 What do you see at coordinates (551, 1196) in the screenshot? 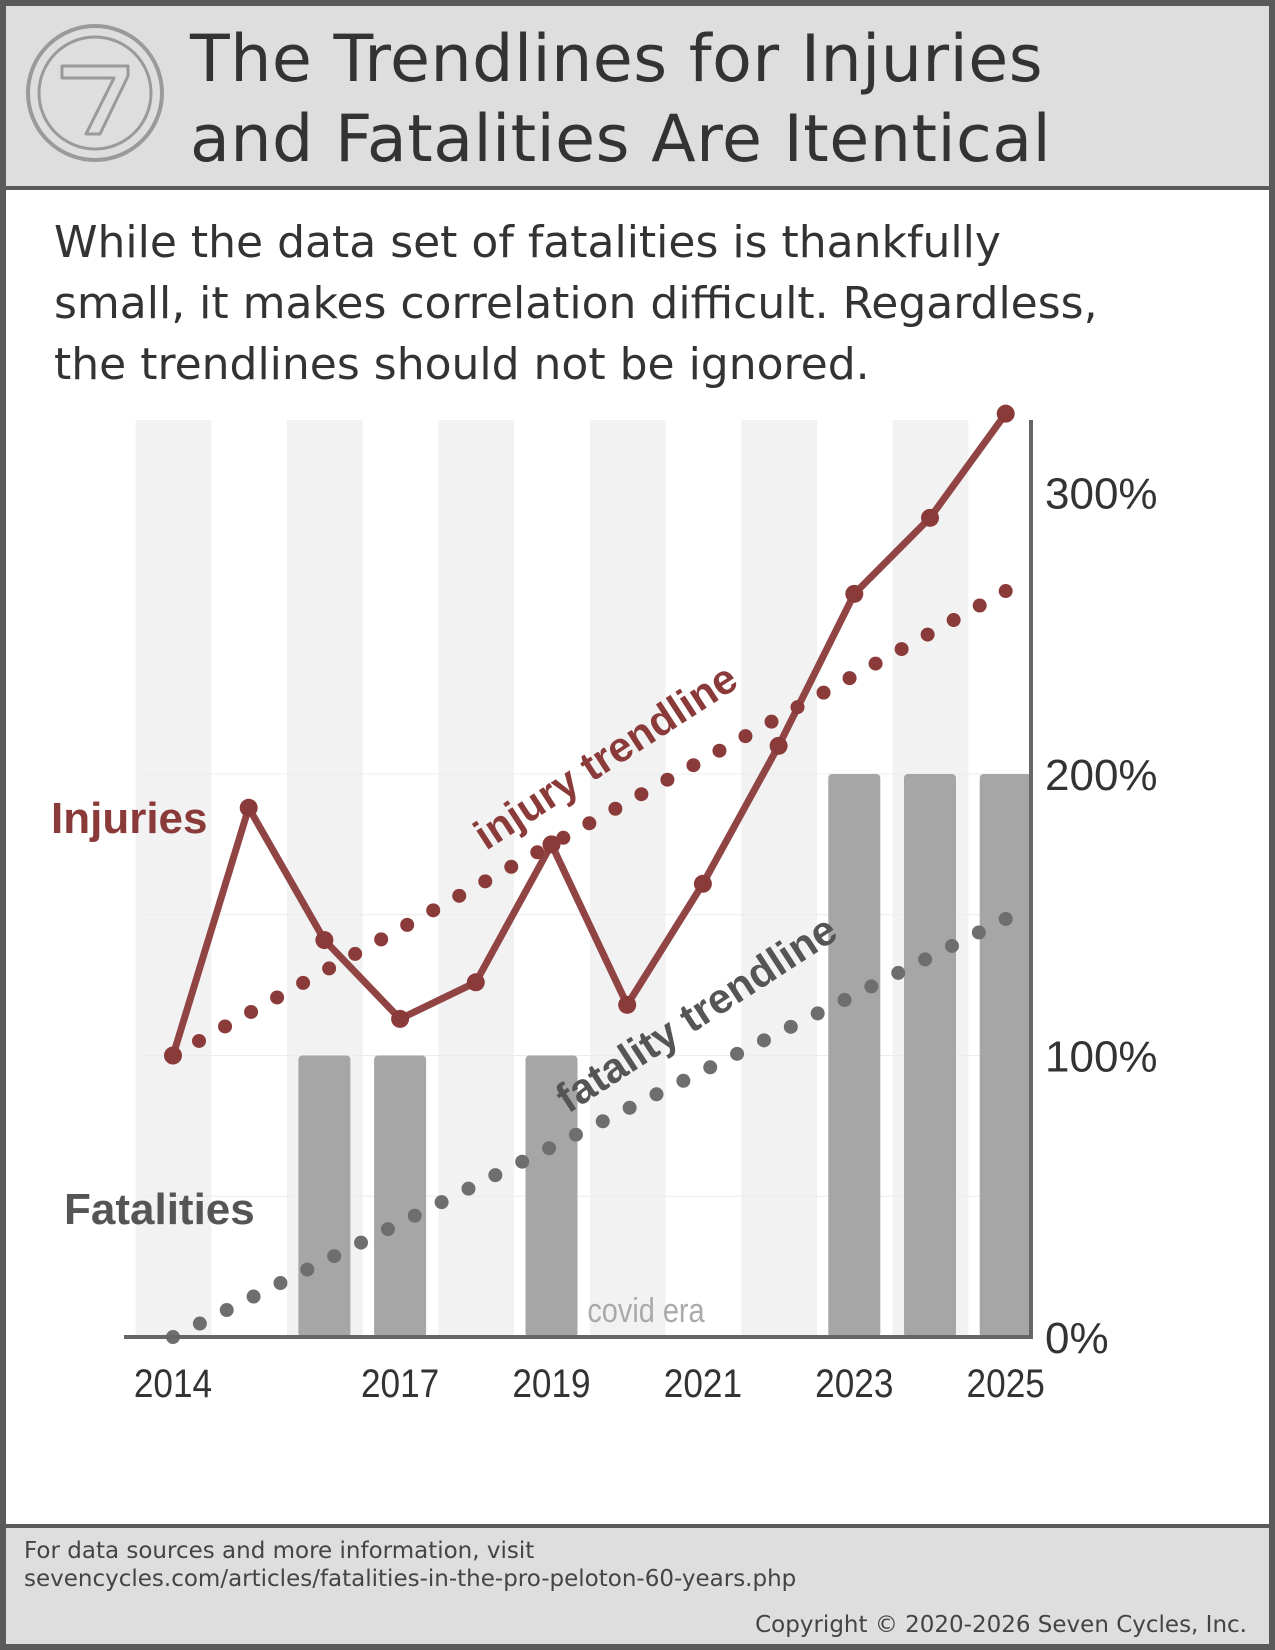
I see `fatality-bar-2019` at bounding box center [551, 1196].